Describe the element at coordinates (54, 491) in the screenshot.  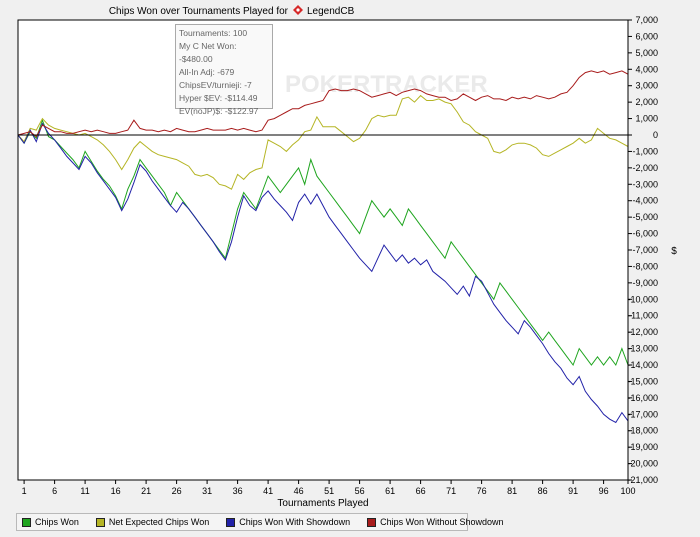
I see `x-tick-label: 6` at that location.